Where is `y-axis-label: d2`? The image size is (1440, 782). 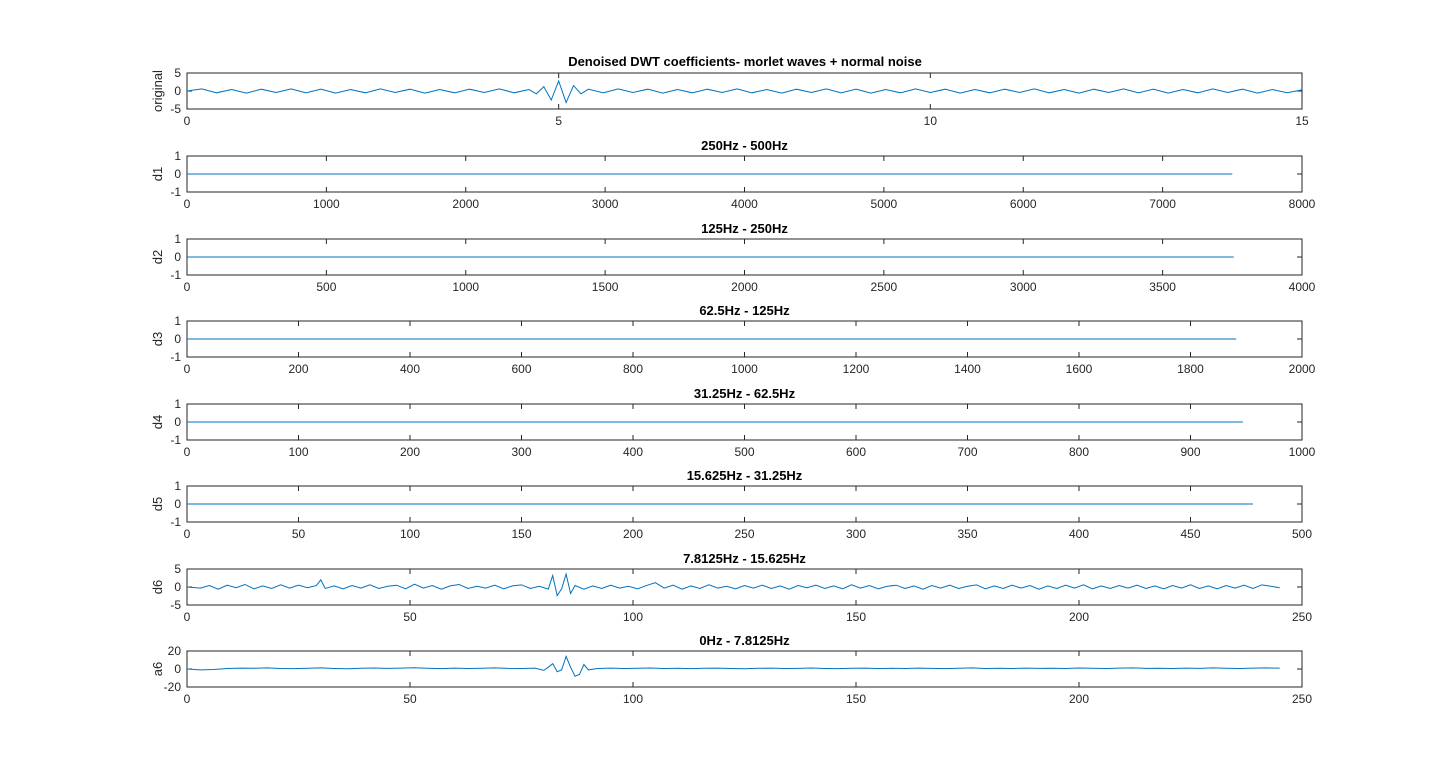
y-axis-label: d2 is located at coordinates (157, 257).